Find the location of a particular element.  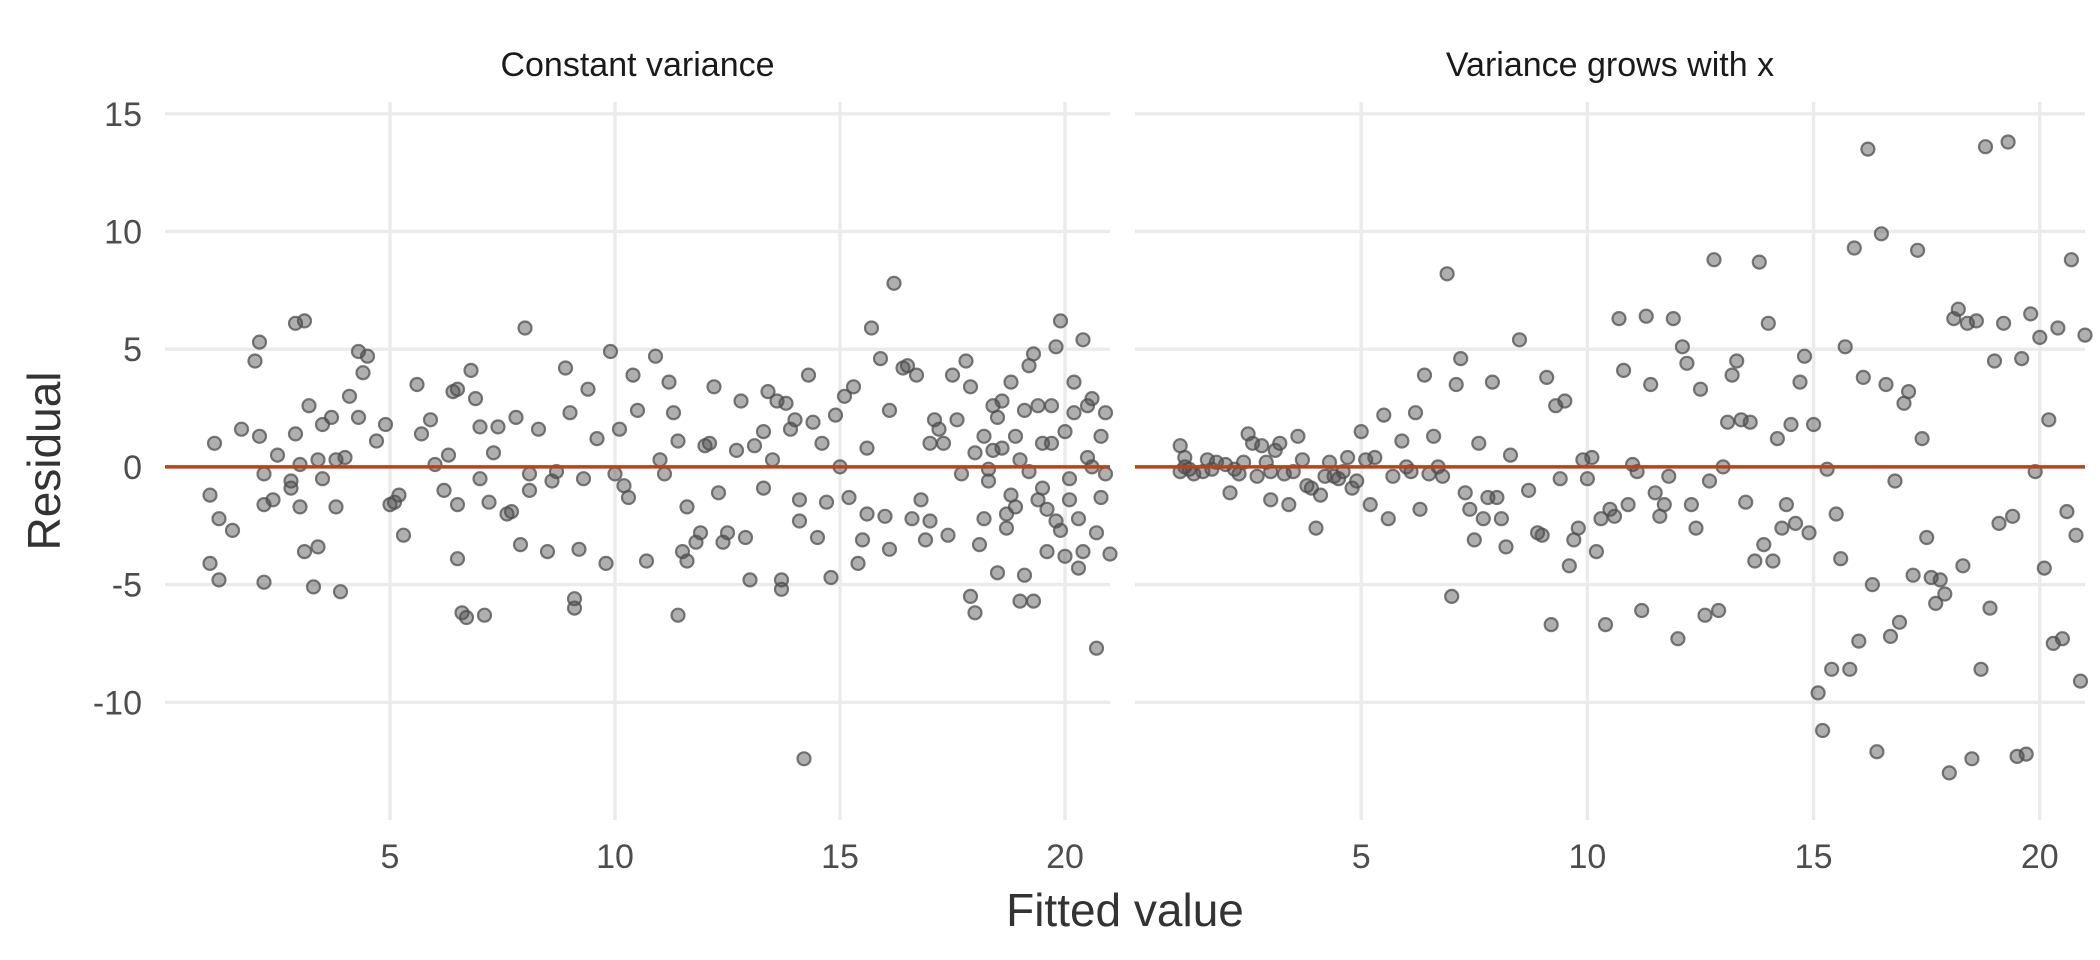

y-tick-label: 0 is located at coordinates (132, 468).